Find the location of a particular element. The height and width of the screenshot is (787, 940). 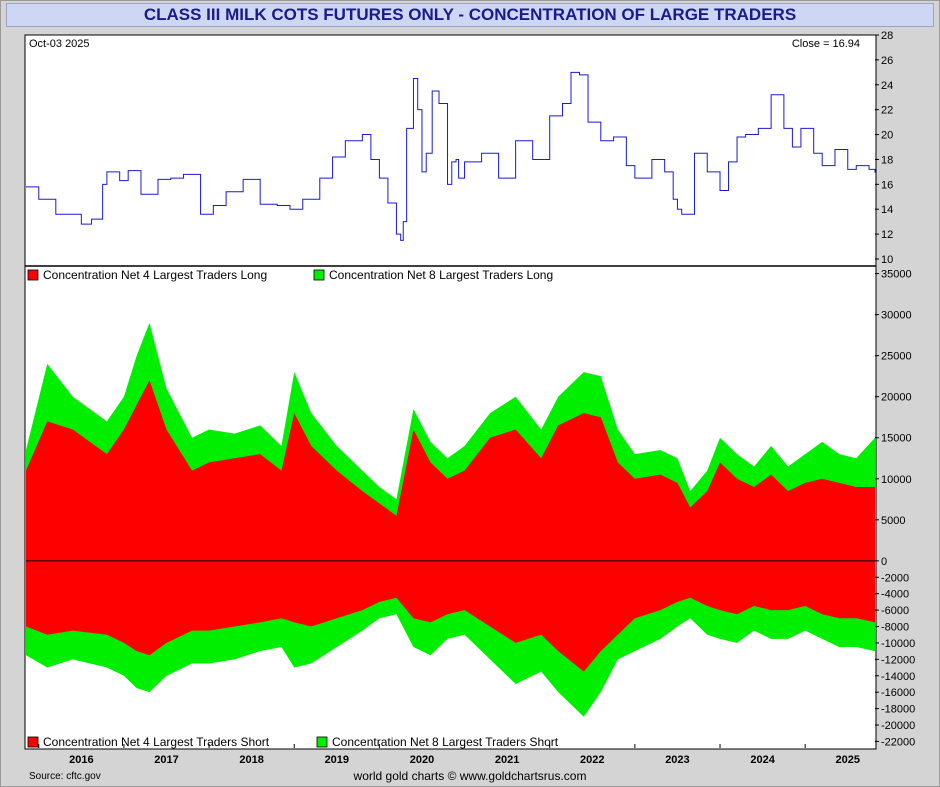

conc-ytick-label: -8000 is located at coordinates (895, 628).